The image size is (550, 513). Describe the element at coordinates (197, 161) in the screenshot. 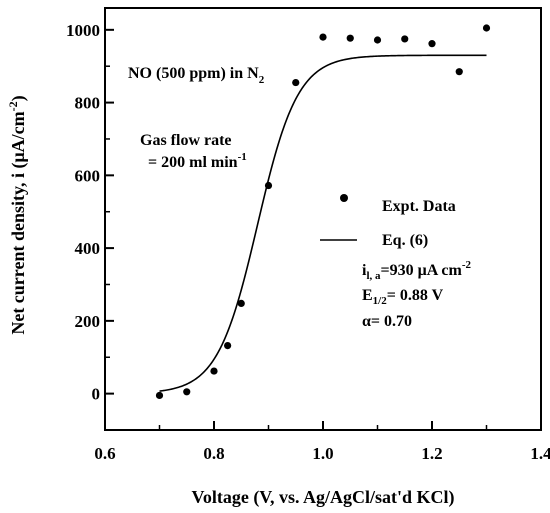

I see `flow-rate-value: = 200 ml min-1` at that location.